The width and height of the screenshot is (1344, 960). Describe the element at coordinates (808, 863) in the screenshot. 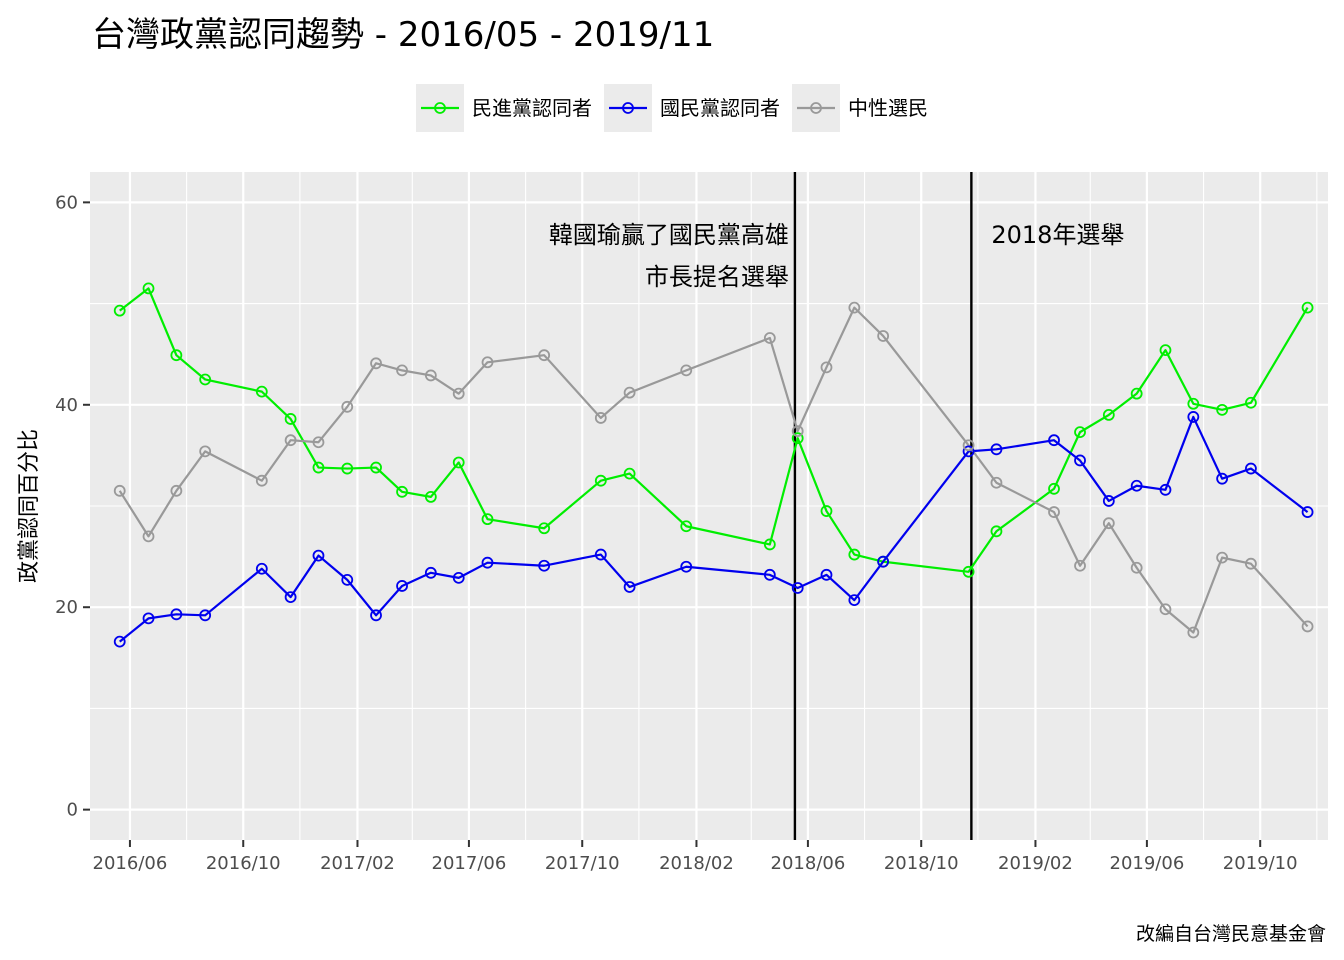

I see `x-tick-label: 2018/06` at that location.